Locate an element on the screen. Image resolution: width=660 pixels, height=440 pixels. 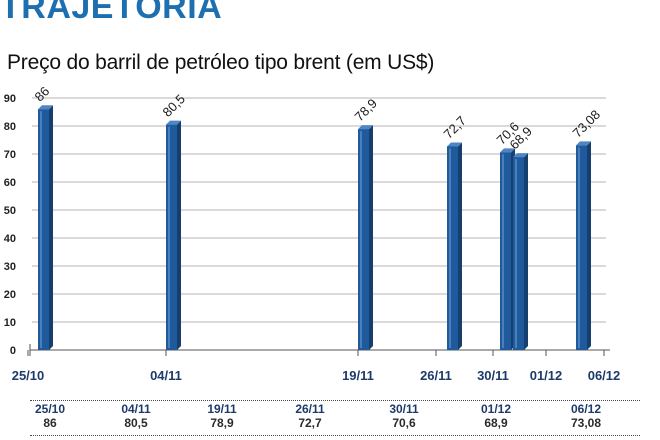
table-top-rule is located at coordinates (335, 400).